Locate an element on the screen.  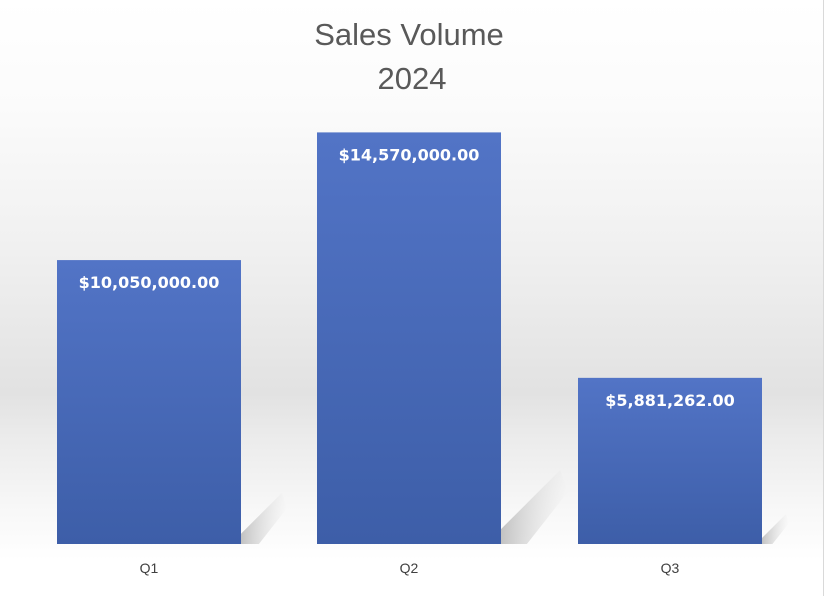
bar-shadows is located at coordinates (515, 506).